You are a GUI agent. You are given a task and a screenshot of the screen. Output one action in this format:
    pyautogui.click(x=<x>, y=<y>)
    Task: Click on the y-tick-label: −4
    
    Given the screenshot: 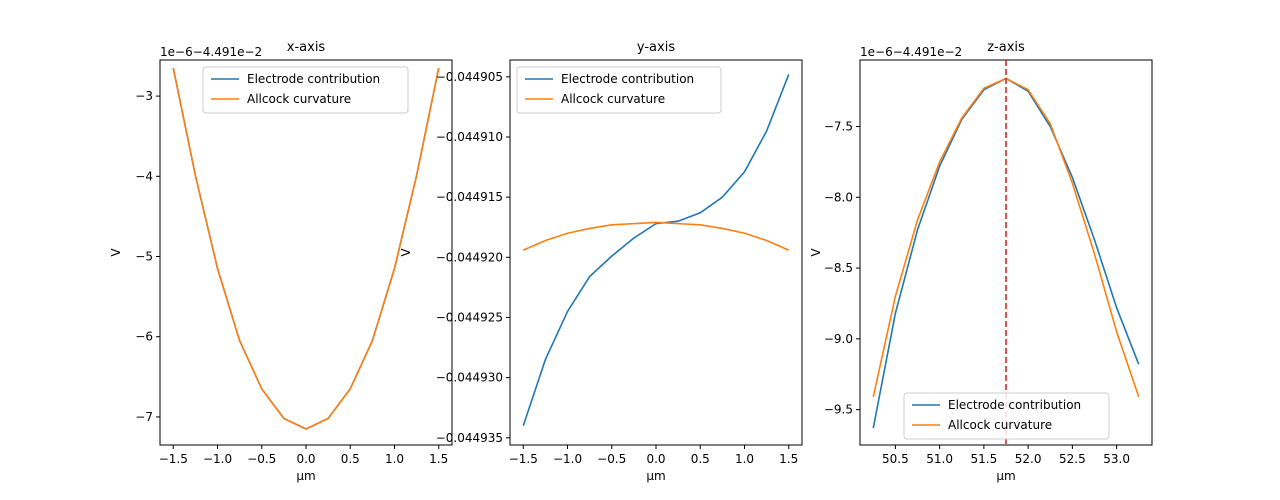 What is the action you would take?
    pyautogui.click(x=144, y=176)
    